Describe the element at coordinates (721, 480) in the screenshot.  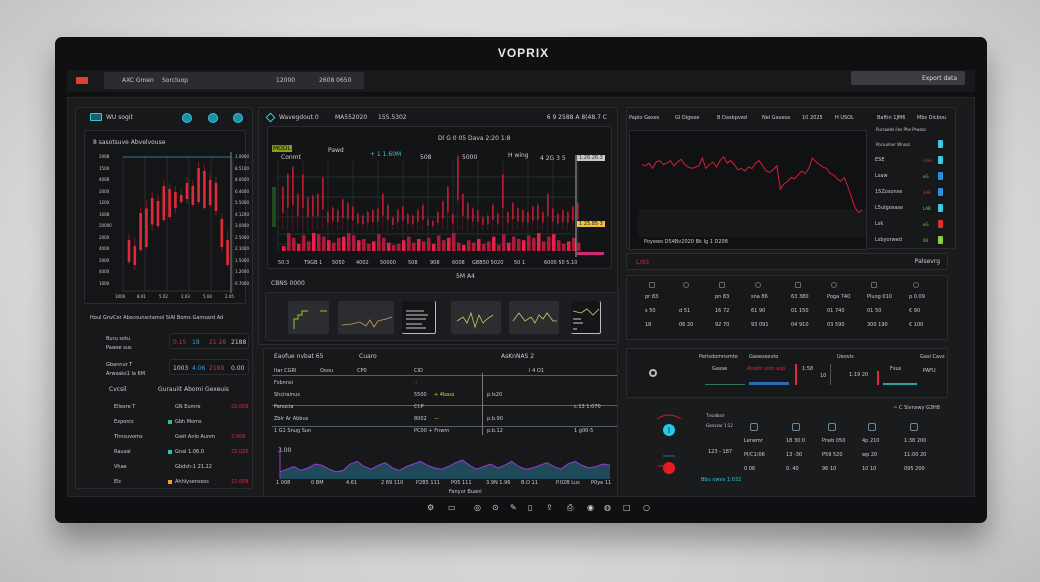
I see `detail-link: Bbu nwvs 1:032` at that location.